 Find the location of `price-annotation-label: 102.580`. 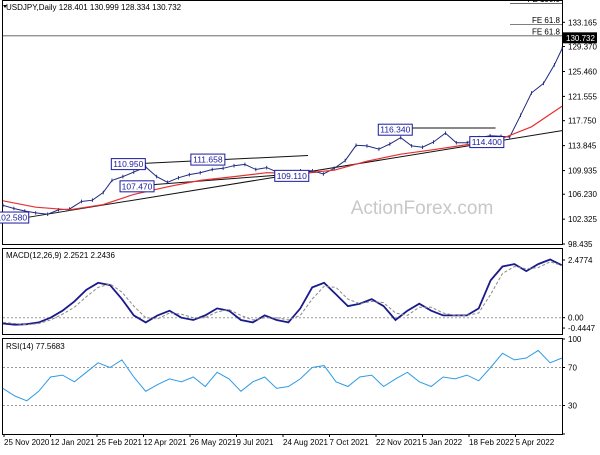

price-annotation-label: 102.580 is located at coordinates (13, 218).